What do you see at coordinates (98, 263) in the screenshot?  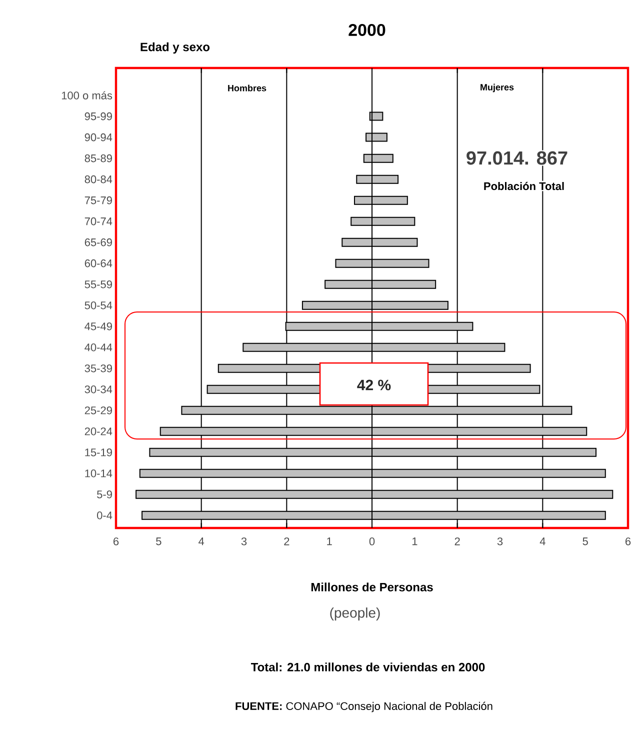 I see `y-tick-label: 60-64` at bounding box center [98, 263].